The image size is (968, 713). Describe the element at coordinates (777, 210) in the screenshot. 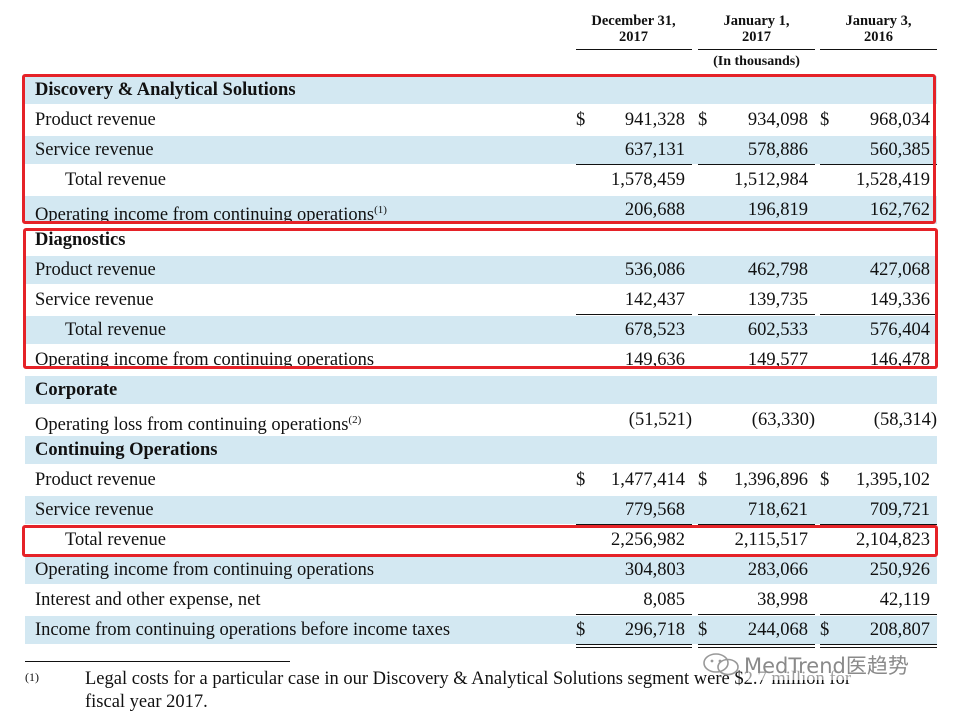

I see `value: 196,819` at that location.